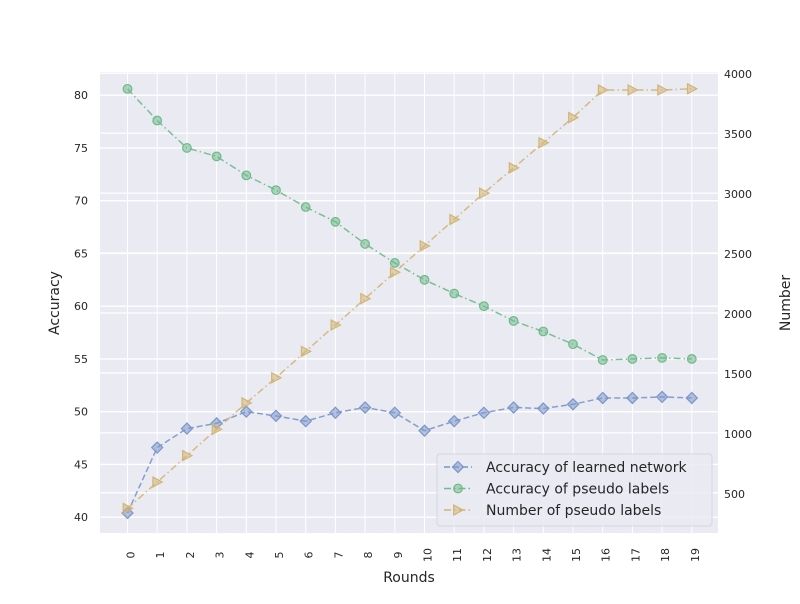 The image size is (800, 604). Describe the element at coordinates (81, 412) in the screenshot. I see `y-tick-label: 50` at that location.